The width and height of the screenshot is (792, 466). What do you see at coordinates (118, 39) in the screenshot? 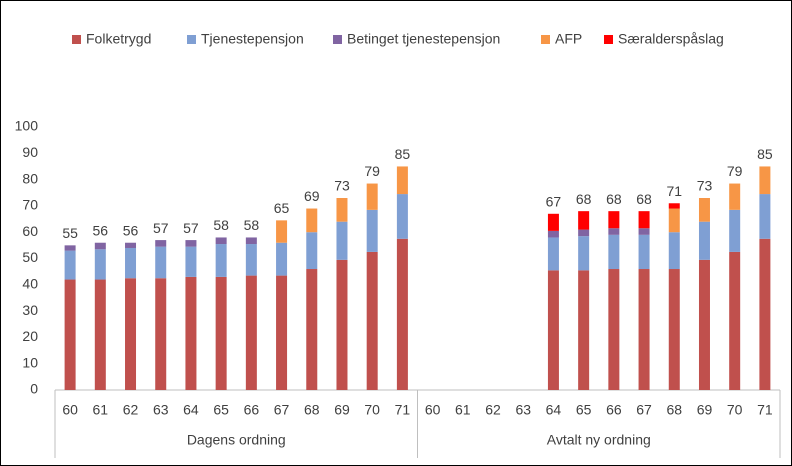
I see `legend-label: Folketrygd` at bounding box center [118, 39].